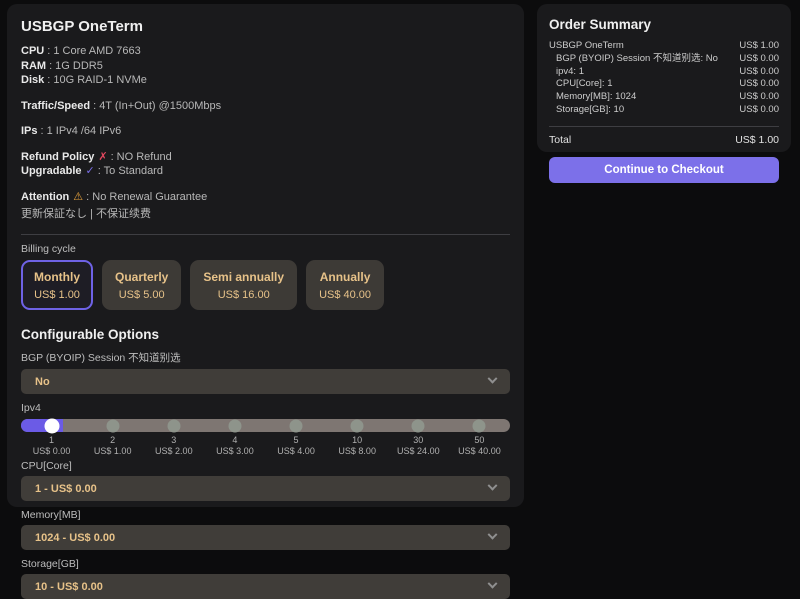  What do you see at coordinates (147, 196) in the screenshot?
I see `attention-value: : No Renewal Guarantee` at bounding box center [147, 196].